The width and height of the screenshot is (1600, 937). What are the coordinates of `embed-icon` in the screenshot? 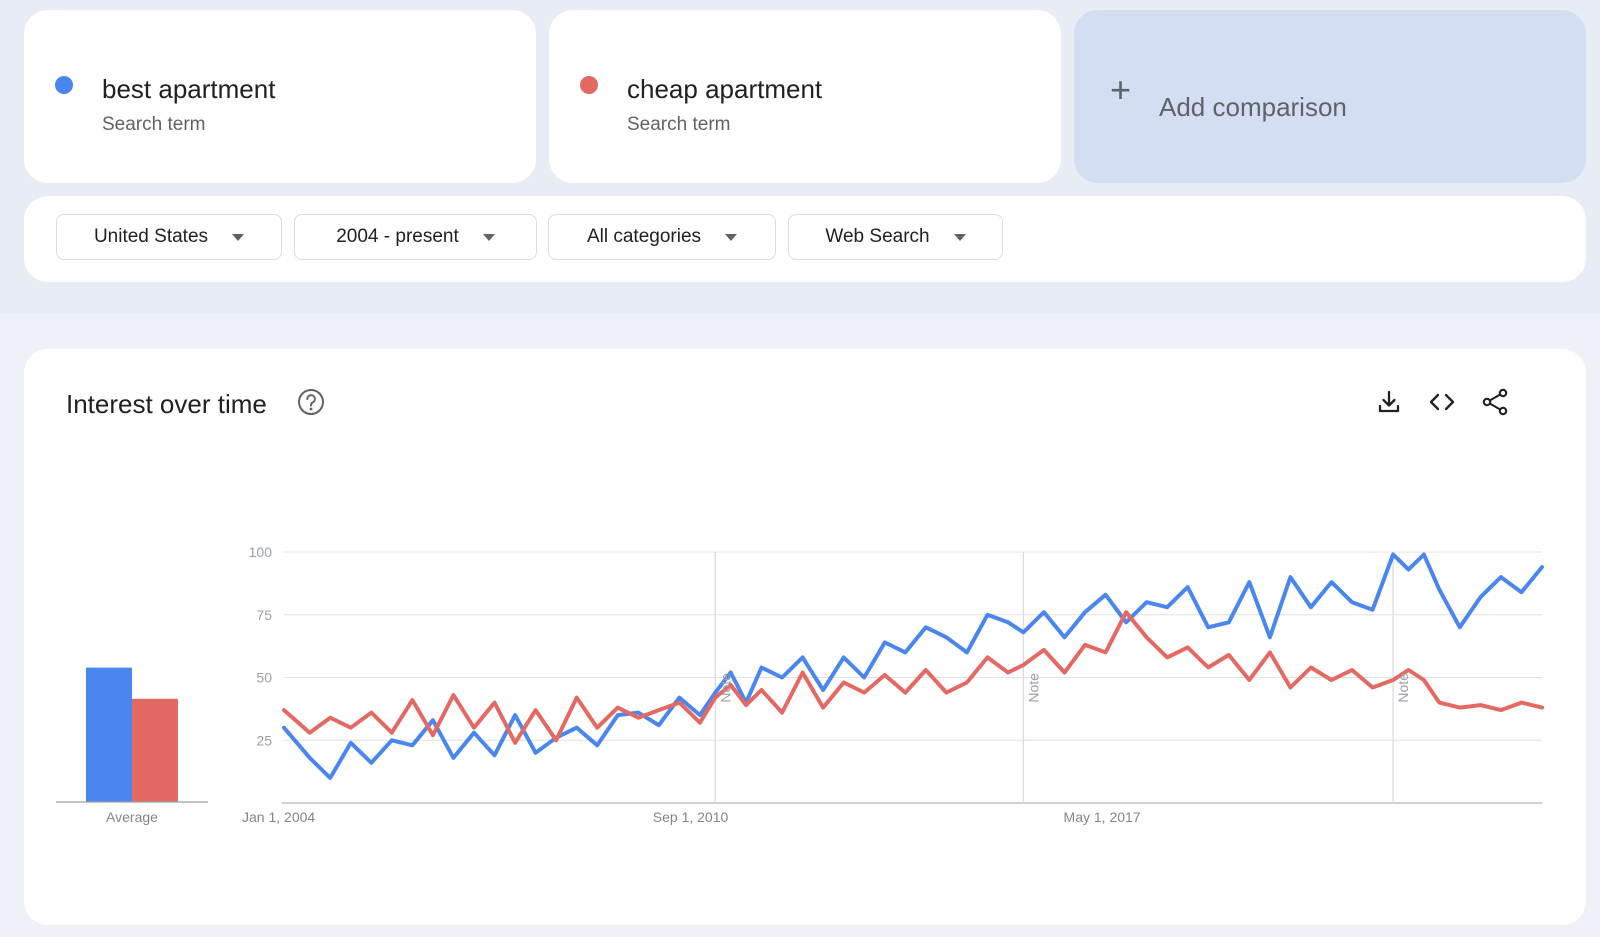 It's located at (1442, 402).